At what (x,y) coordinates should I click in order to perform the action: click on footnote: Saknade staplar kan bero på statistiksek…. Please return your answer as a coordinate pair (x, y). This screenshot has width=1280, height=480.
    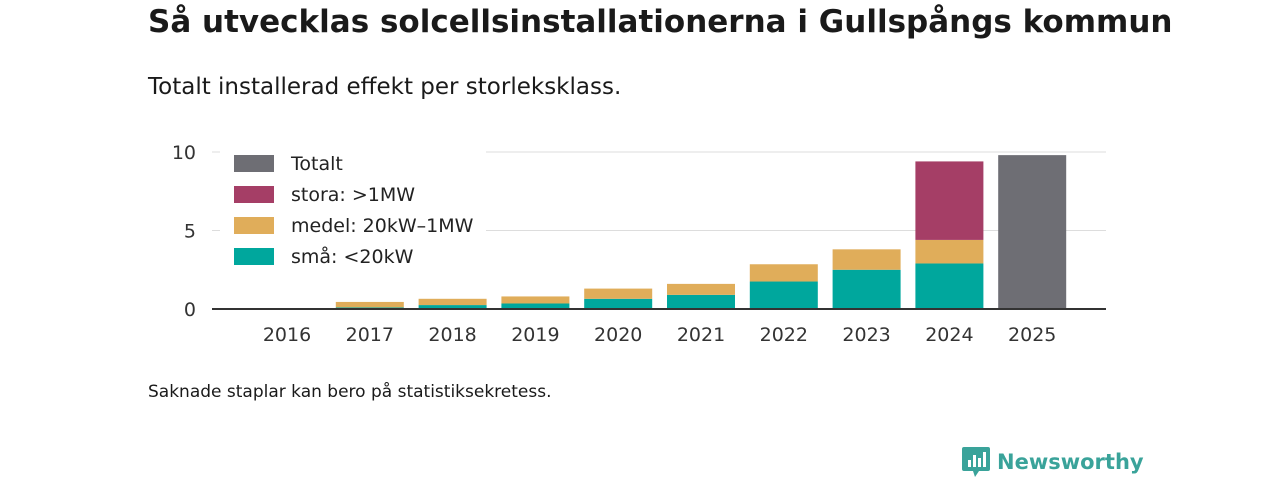
    Looking at the image, I should click on (350, 392).